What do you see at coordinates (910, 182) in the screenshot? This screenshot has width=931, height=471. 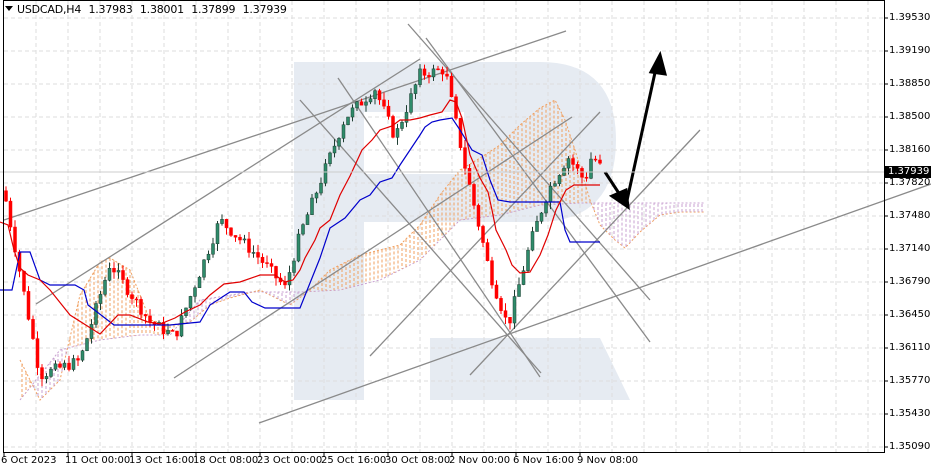 I see `price-label: 1.37820` at bounding box center [910, 182].